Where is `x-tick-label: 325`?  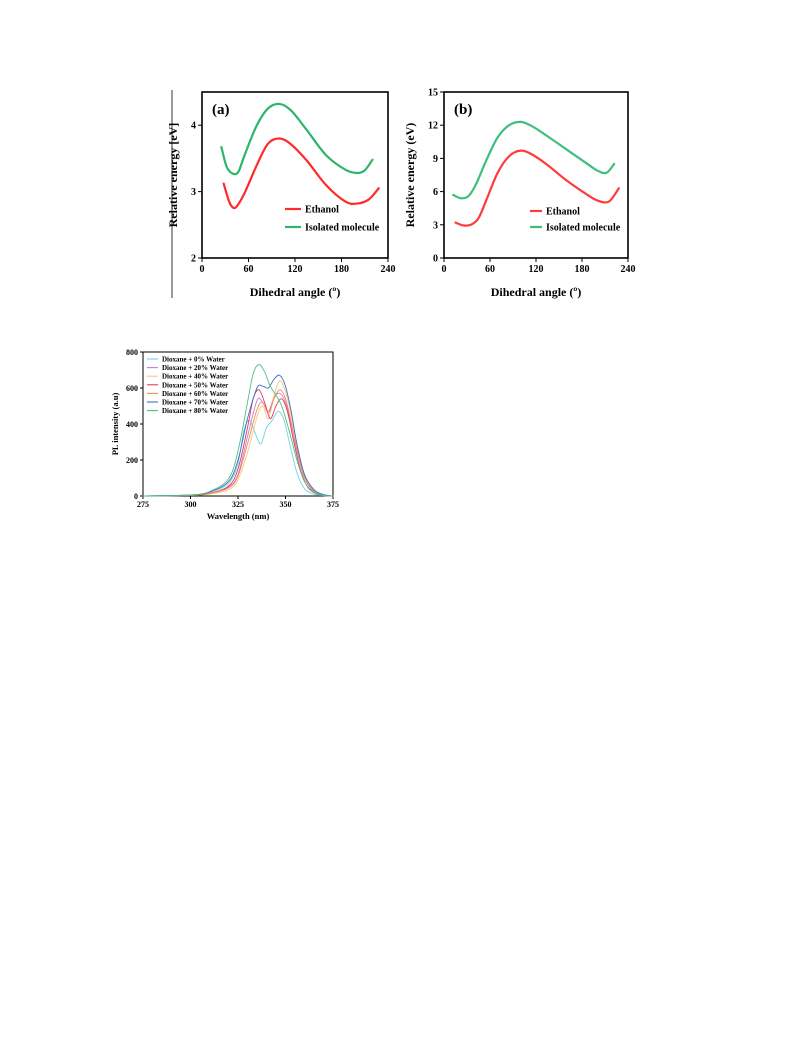
x-tick-label: 325 is located at coordinates (238, 504).